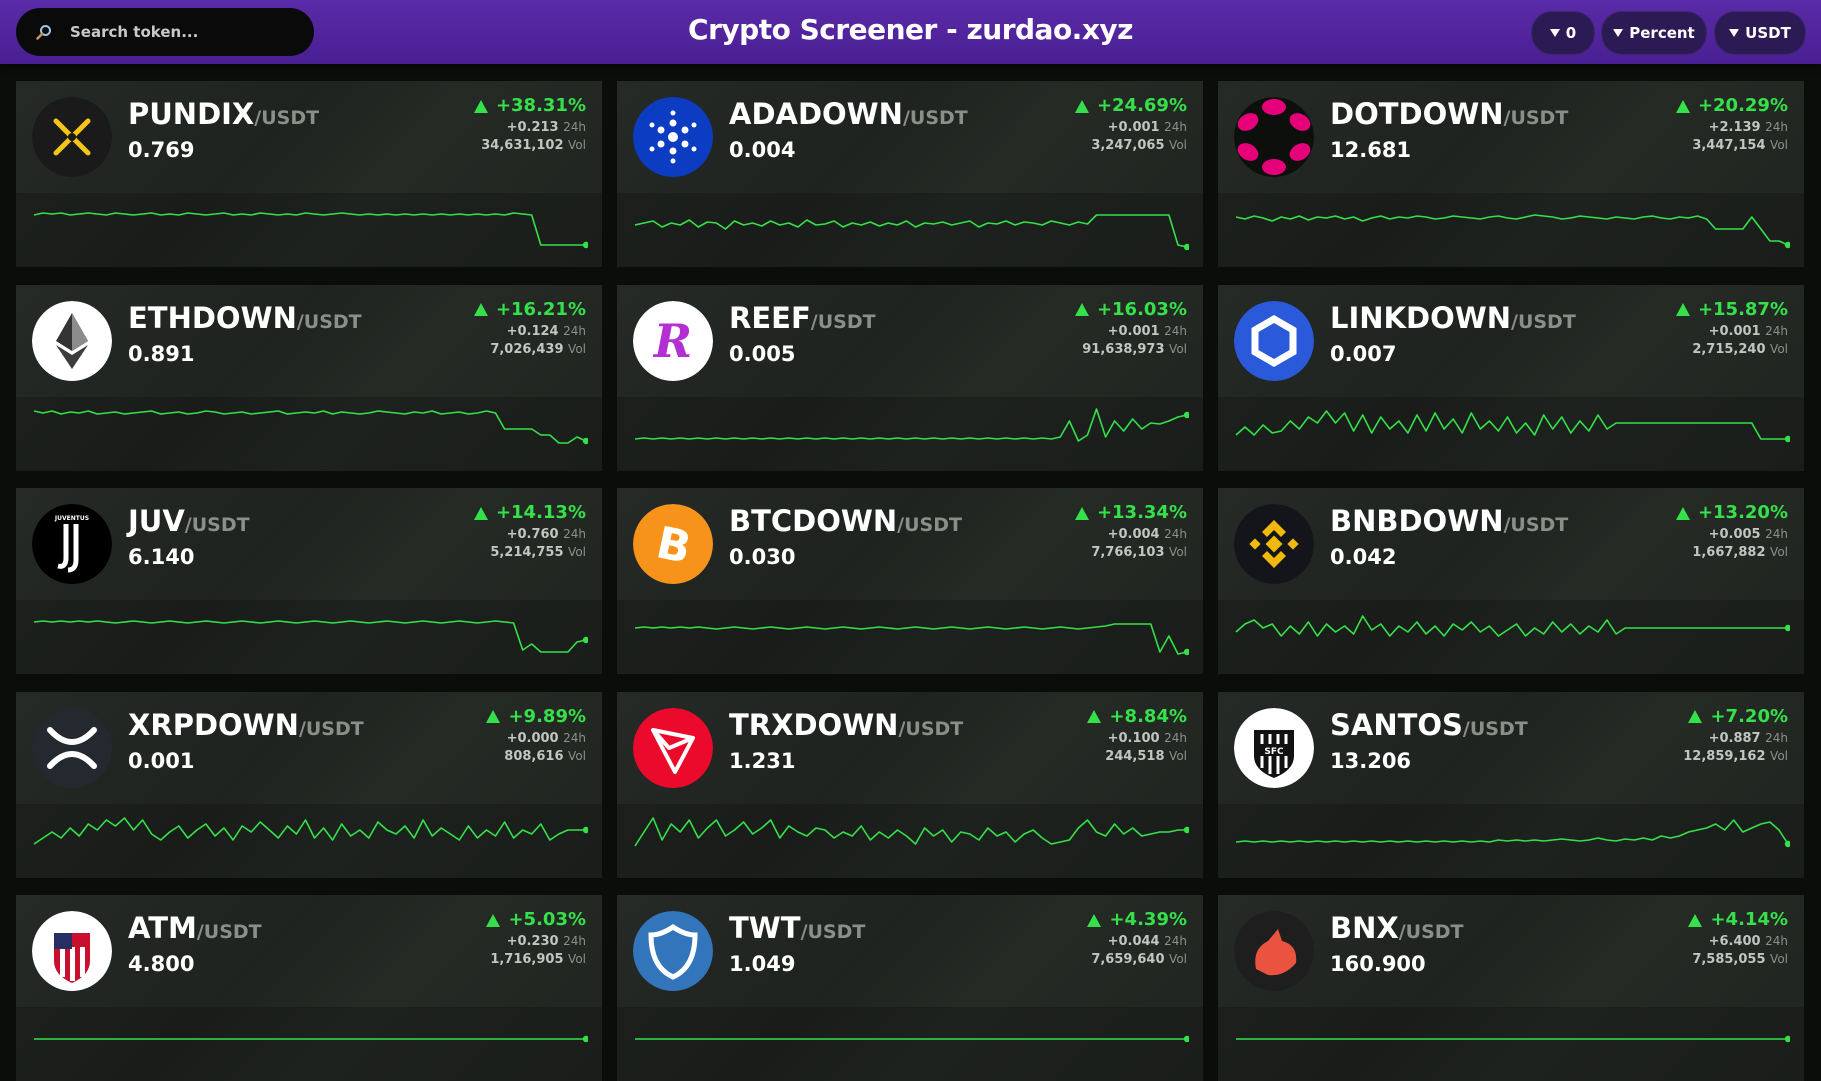 The width and height of the screenshot is (1821, 1081). What do you see at coordinates (1128, 145) in the screenshot?
I see `volume-value: 3,247,065` at bounding box center [1128, 145].